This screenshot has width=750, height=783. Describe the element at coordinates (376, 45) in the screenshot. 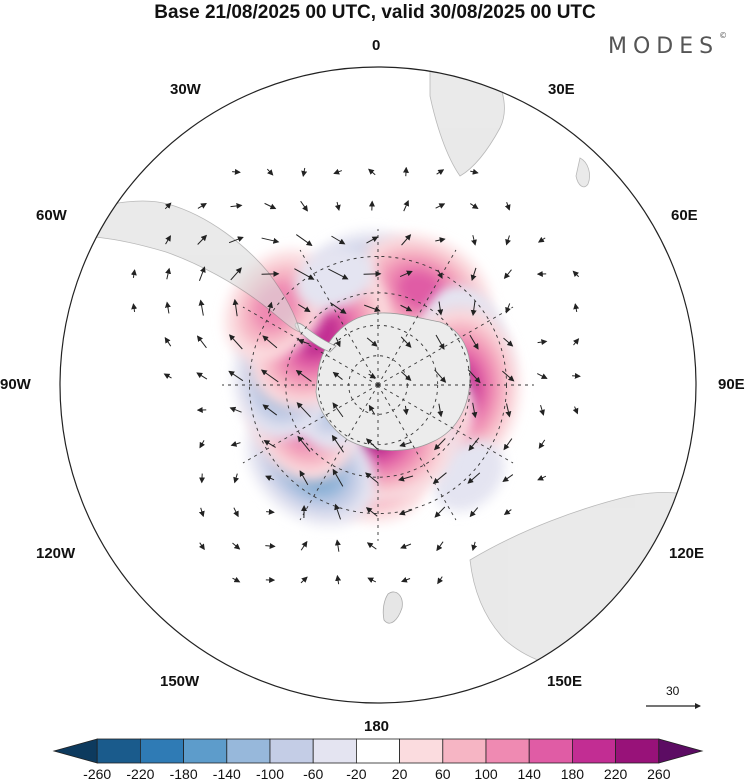

I see `lon-label-0: 0` at that location.